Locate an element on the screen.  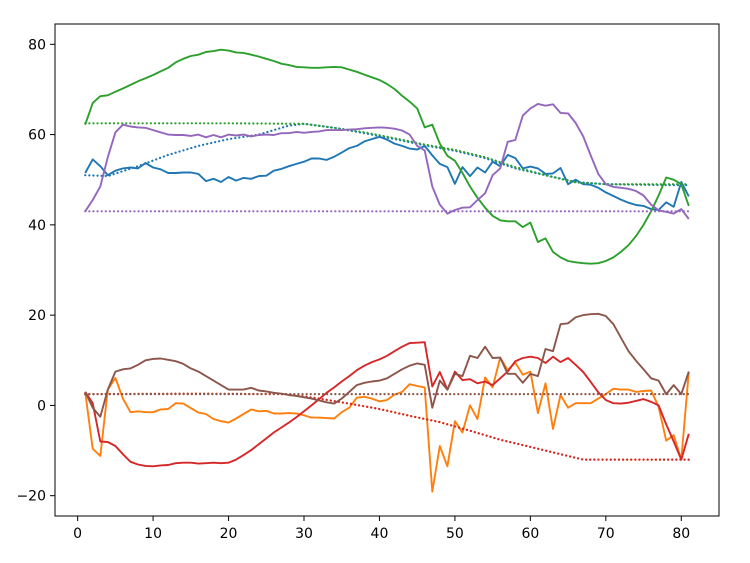
x-axis: 0 10 20 30 40 50 60 70 80 is located at coordinates (381, 529).